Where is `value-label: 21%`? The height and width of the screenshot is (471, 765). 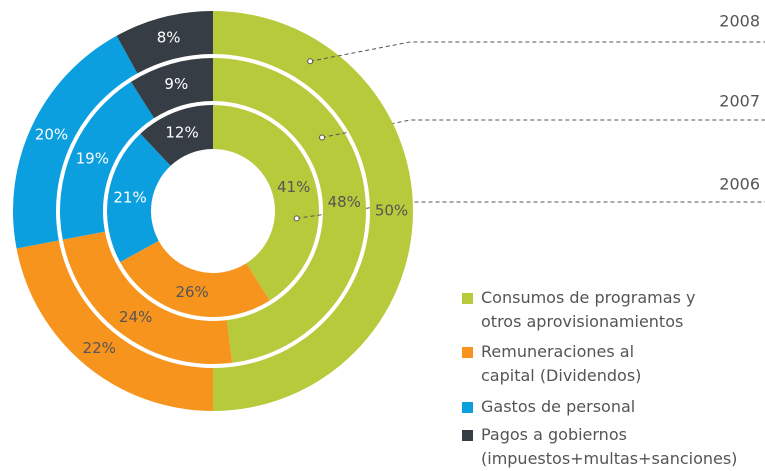
value-label: 21% is located at coordinates (129, 197).